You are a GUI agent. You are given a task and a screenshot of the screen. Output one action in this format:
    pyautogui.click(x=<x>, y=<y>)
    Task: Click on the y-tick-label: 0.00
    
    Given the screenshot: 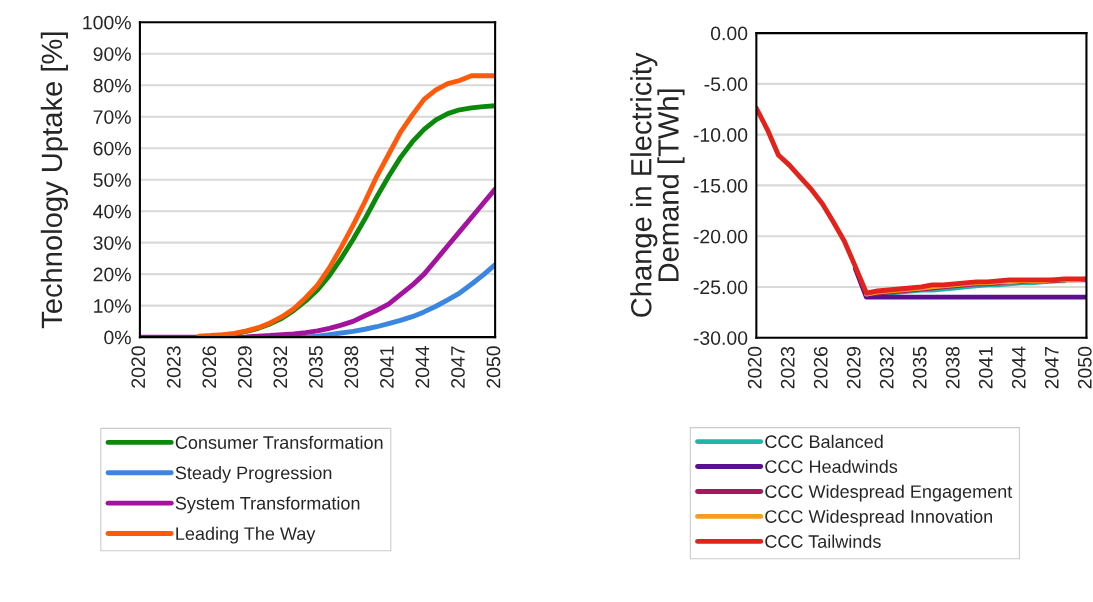 What is the action you would take?
    pyautogui.click(x=729, y=33)
    